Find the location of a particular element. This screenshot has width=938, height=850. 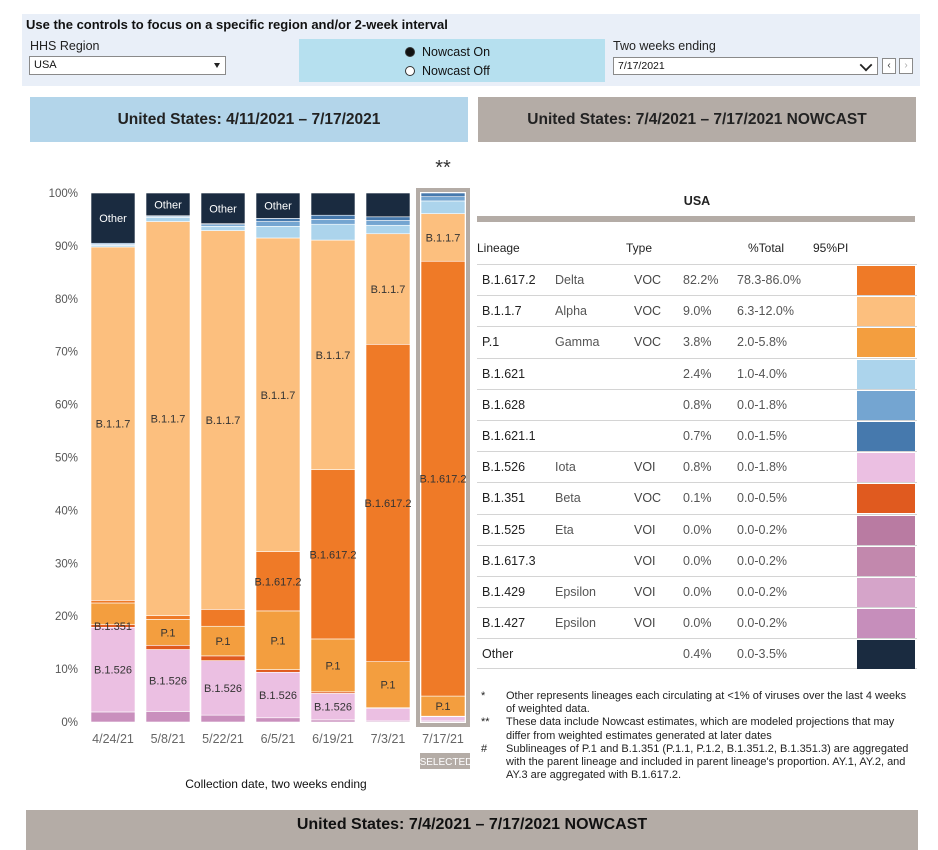

pct-cell: 0.4% is located at coordinates (697, 654).